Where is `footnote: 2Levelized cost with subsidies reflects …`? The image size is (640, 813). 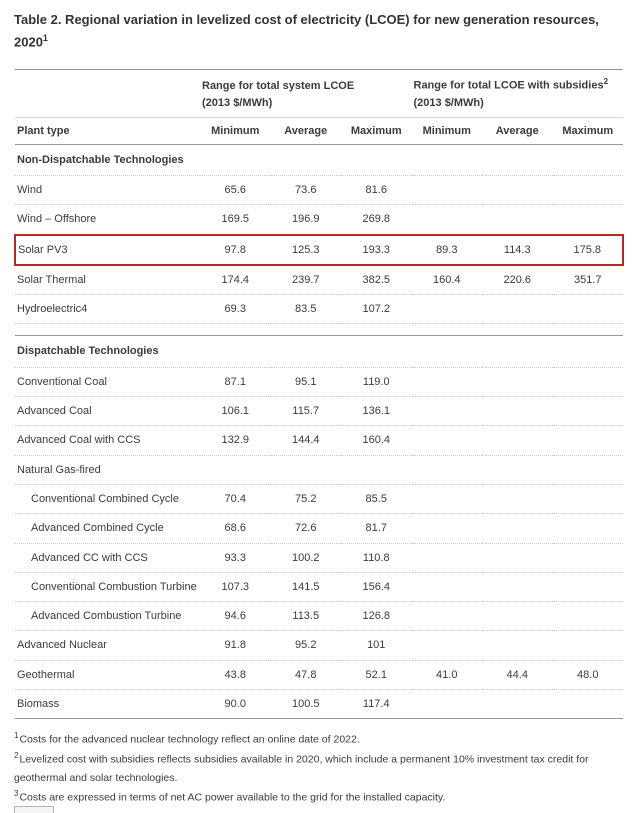
footnote: 2Levelized cost with subsidies reflects … is located at coordinates (319, 768).